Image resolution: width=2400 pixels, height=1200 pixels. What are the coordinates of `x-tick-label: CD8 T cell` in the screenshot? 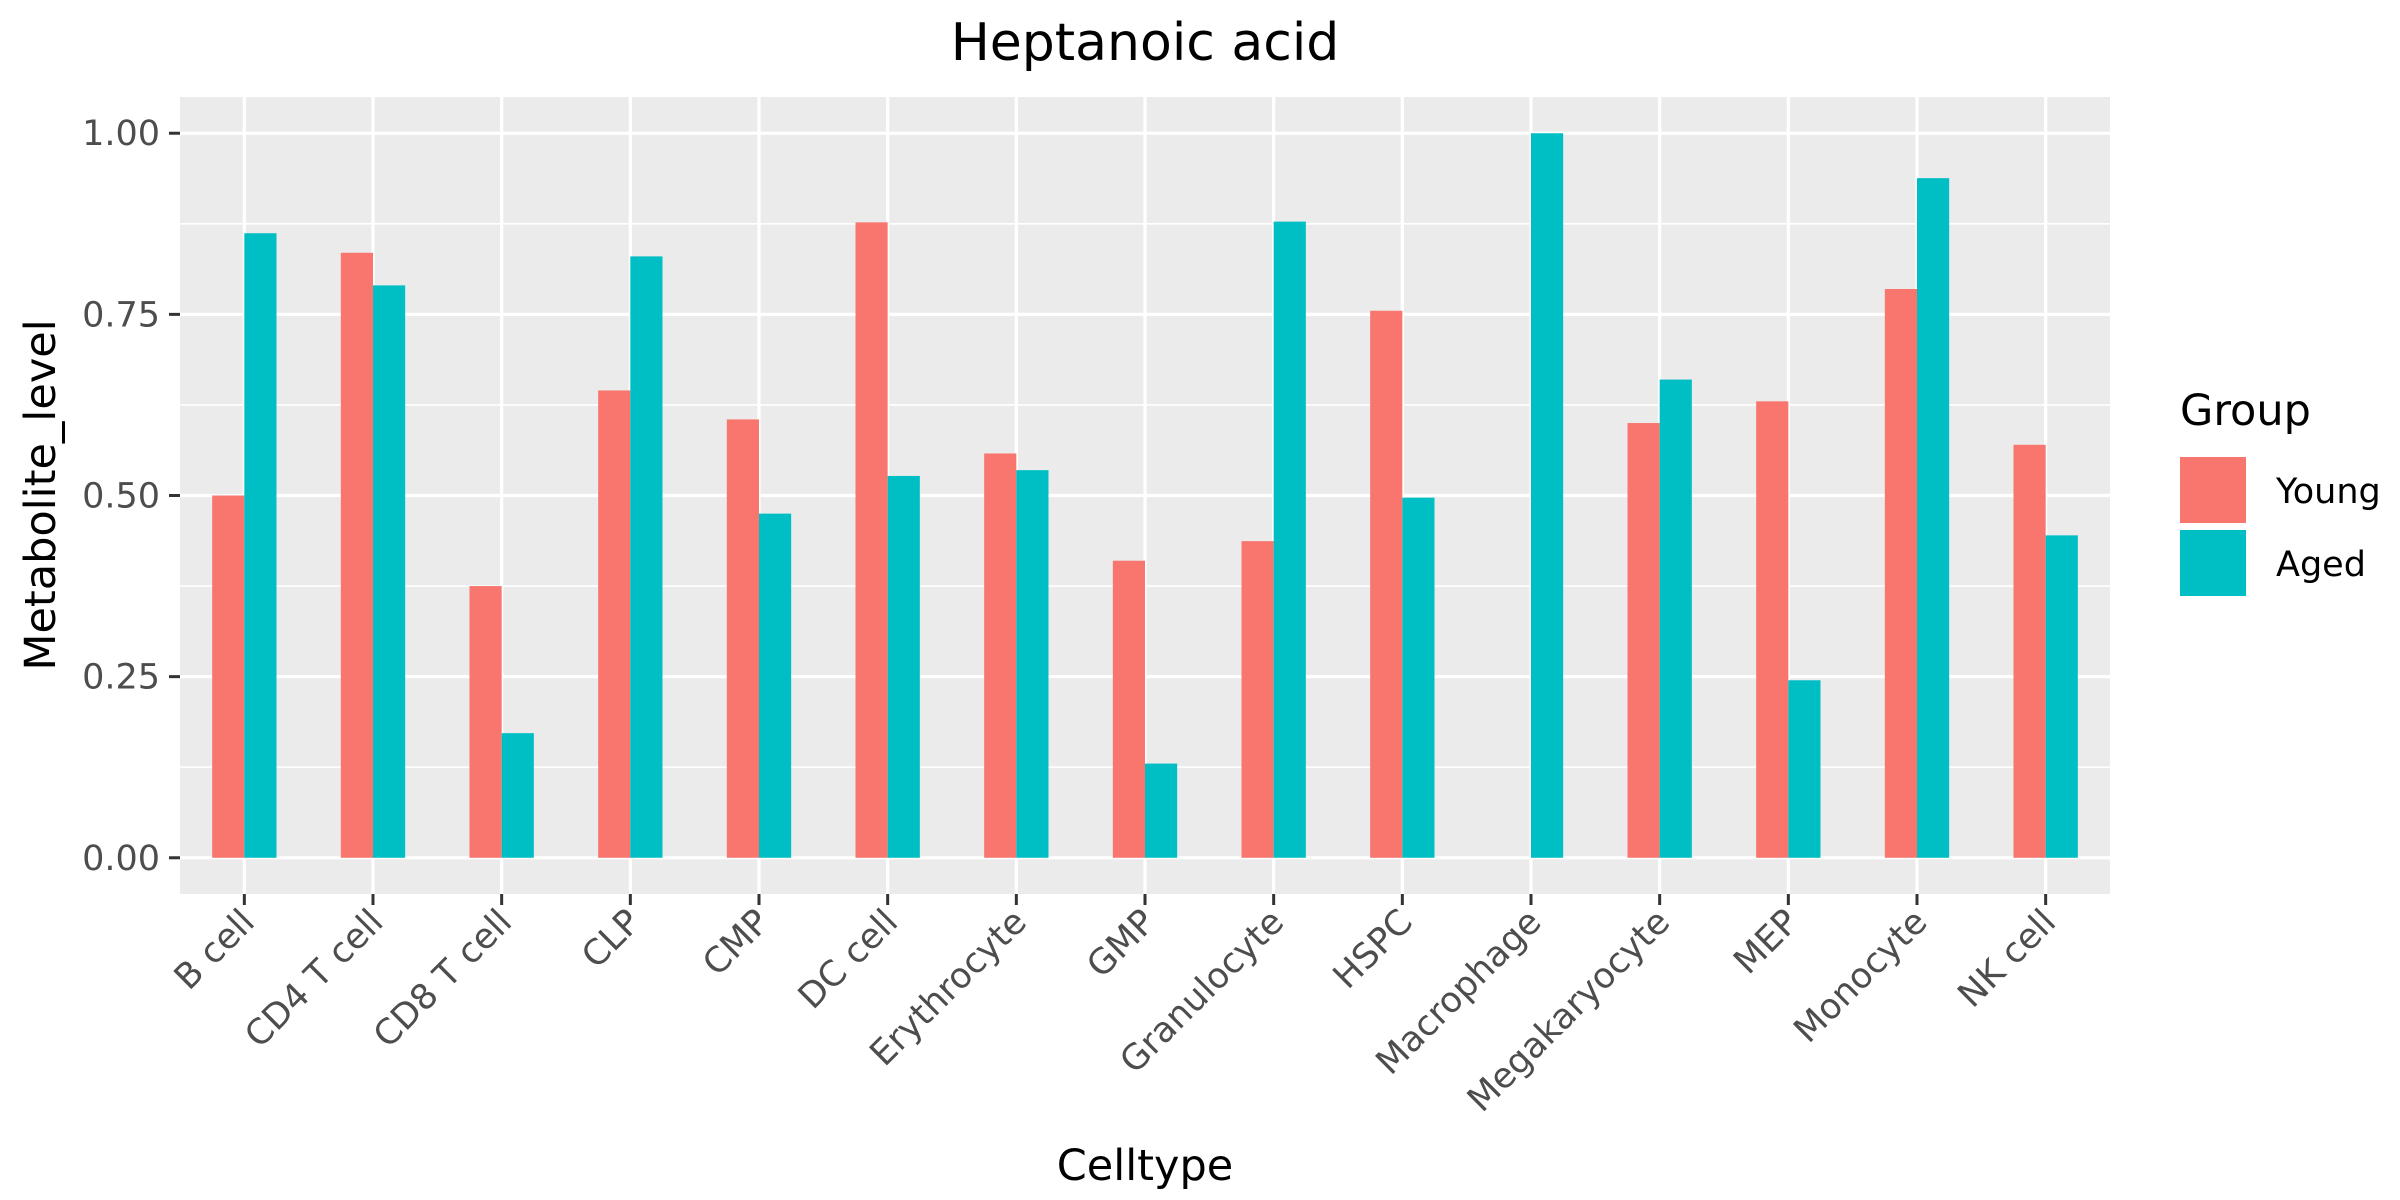 It's located at (443, 979).